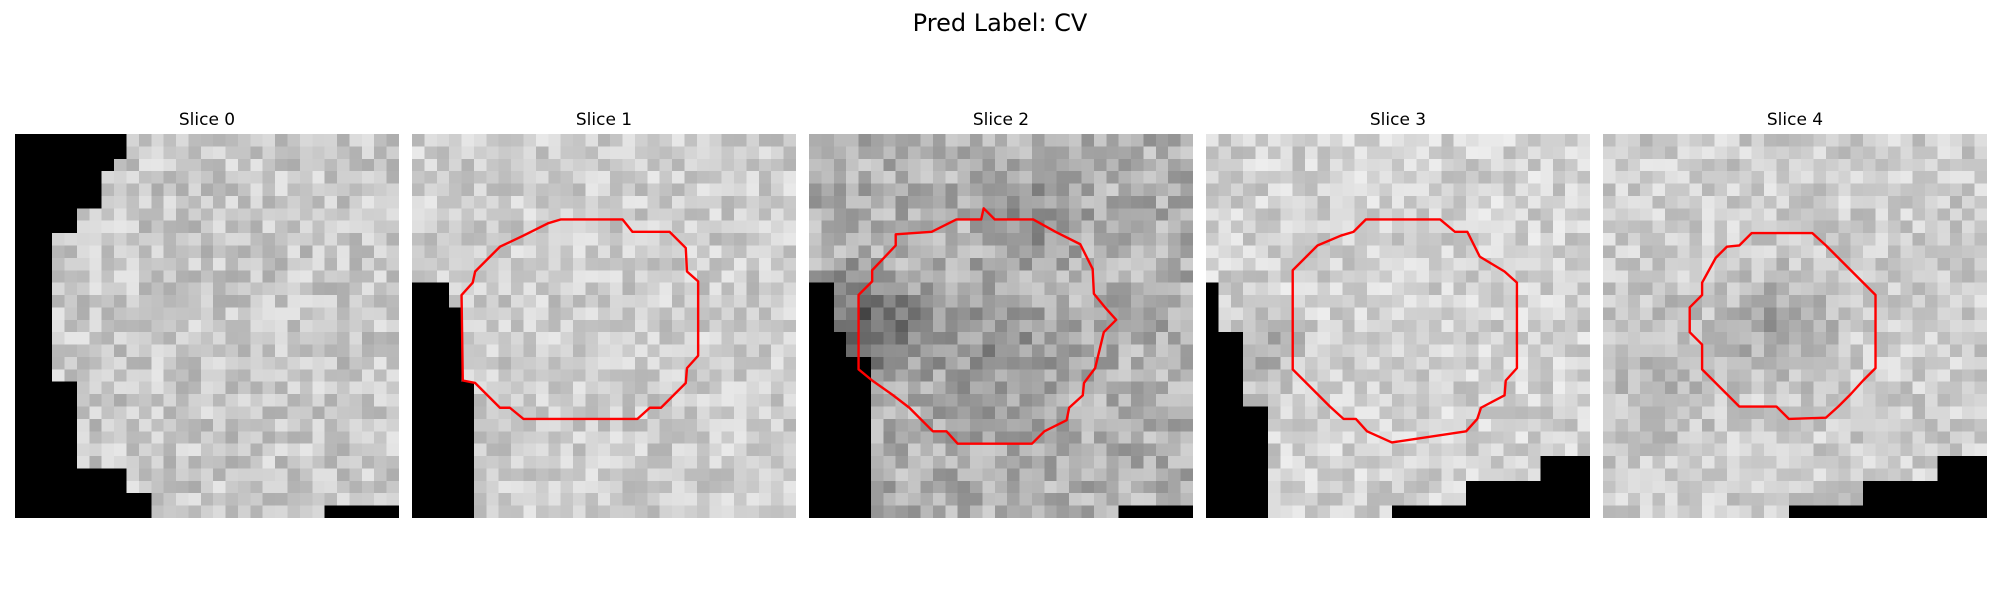 The width and height of the screenshot is (2000, 600). Describe the element at coordinates (1795, 120) in the screenshot. I see `slice-title: Slice 4` at that location.